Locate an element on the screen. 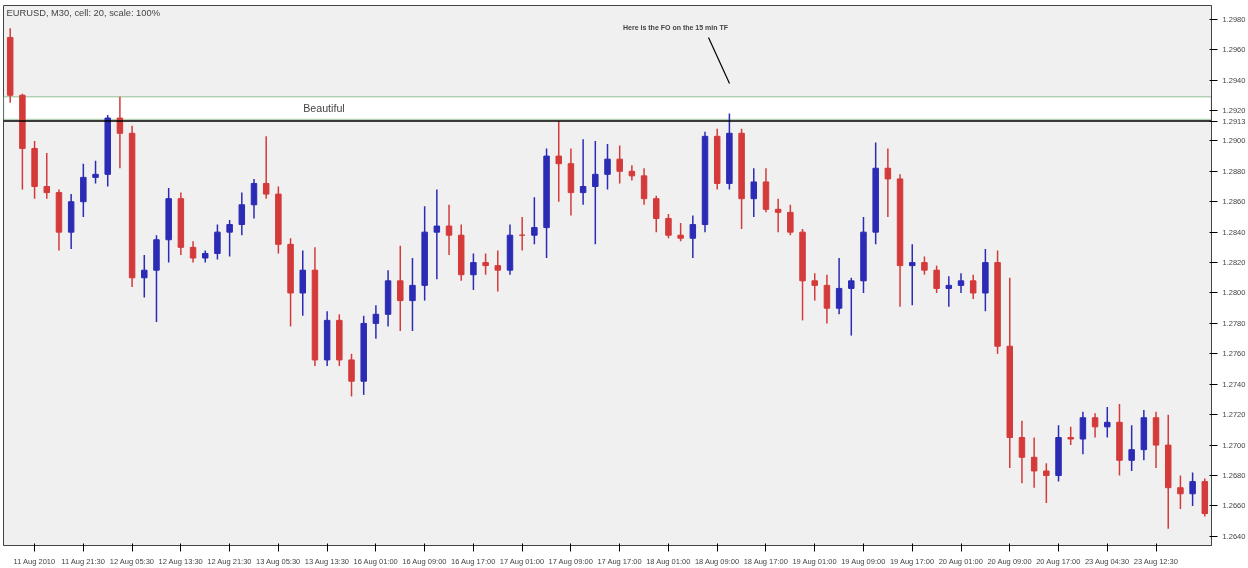  band-label: Beautiful is located at coordinates (324, 108).